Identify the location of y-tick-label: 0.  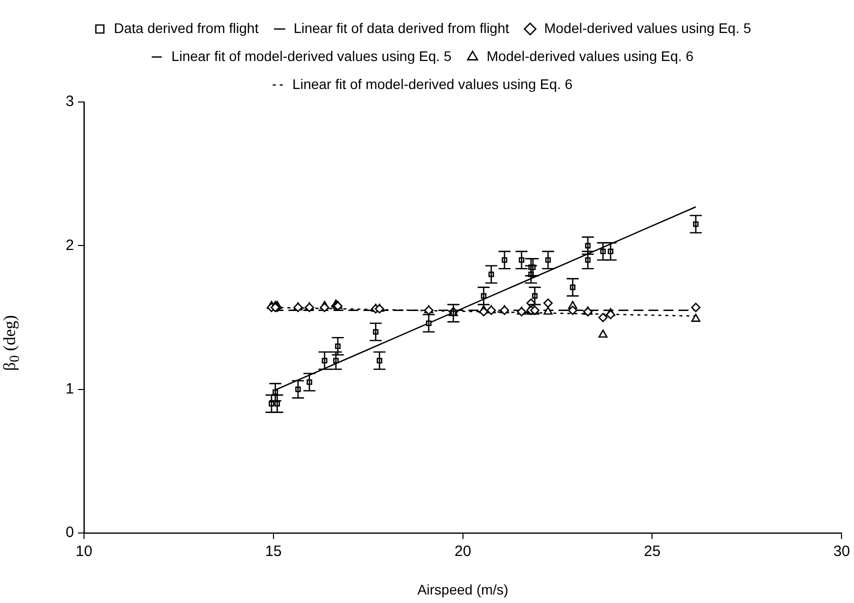
(70, 533).